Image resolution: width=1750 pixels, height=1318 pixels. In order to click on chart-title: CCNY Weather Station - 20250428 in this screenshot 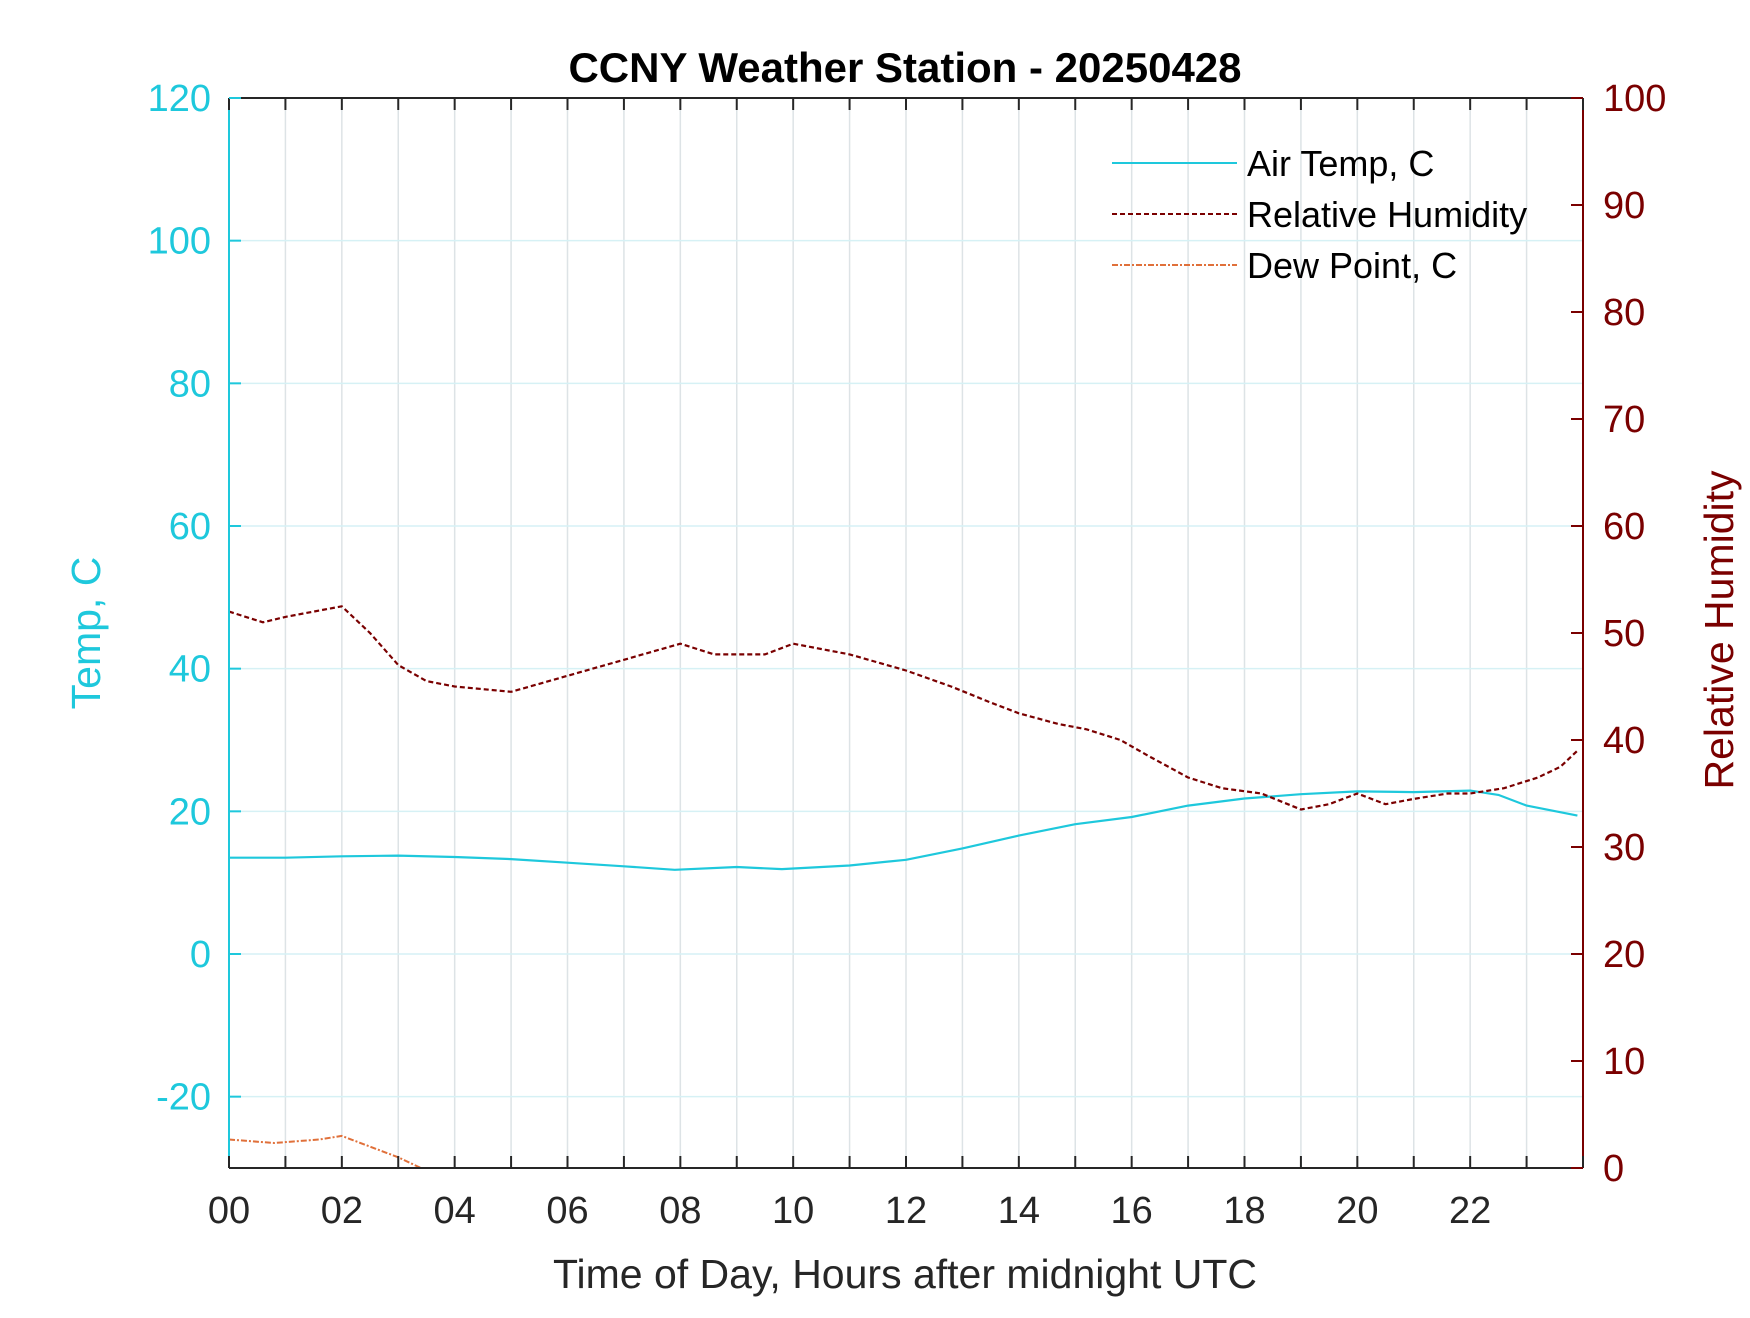, I will do `click(904, 67)`.